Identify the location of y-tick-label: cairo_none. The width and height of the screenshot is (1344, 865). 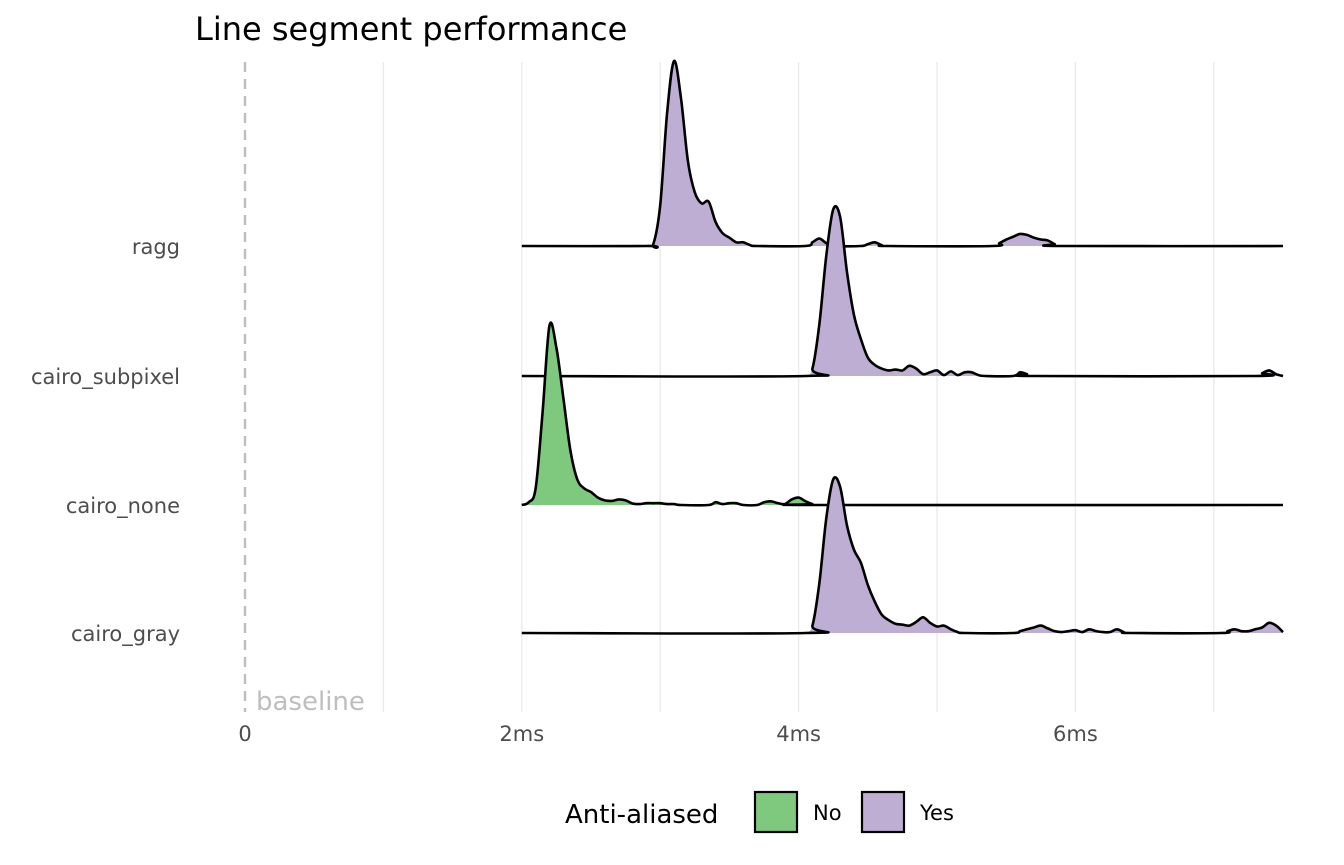
(123, 506).